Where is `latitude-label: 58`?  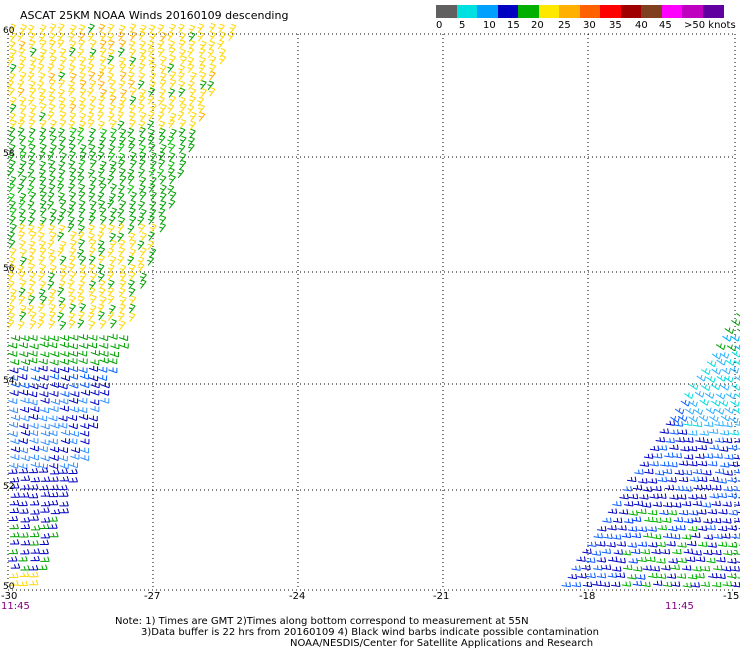 latitude-label: 58 is located at coordinates (9, 154).